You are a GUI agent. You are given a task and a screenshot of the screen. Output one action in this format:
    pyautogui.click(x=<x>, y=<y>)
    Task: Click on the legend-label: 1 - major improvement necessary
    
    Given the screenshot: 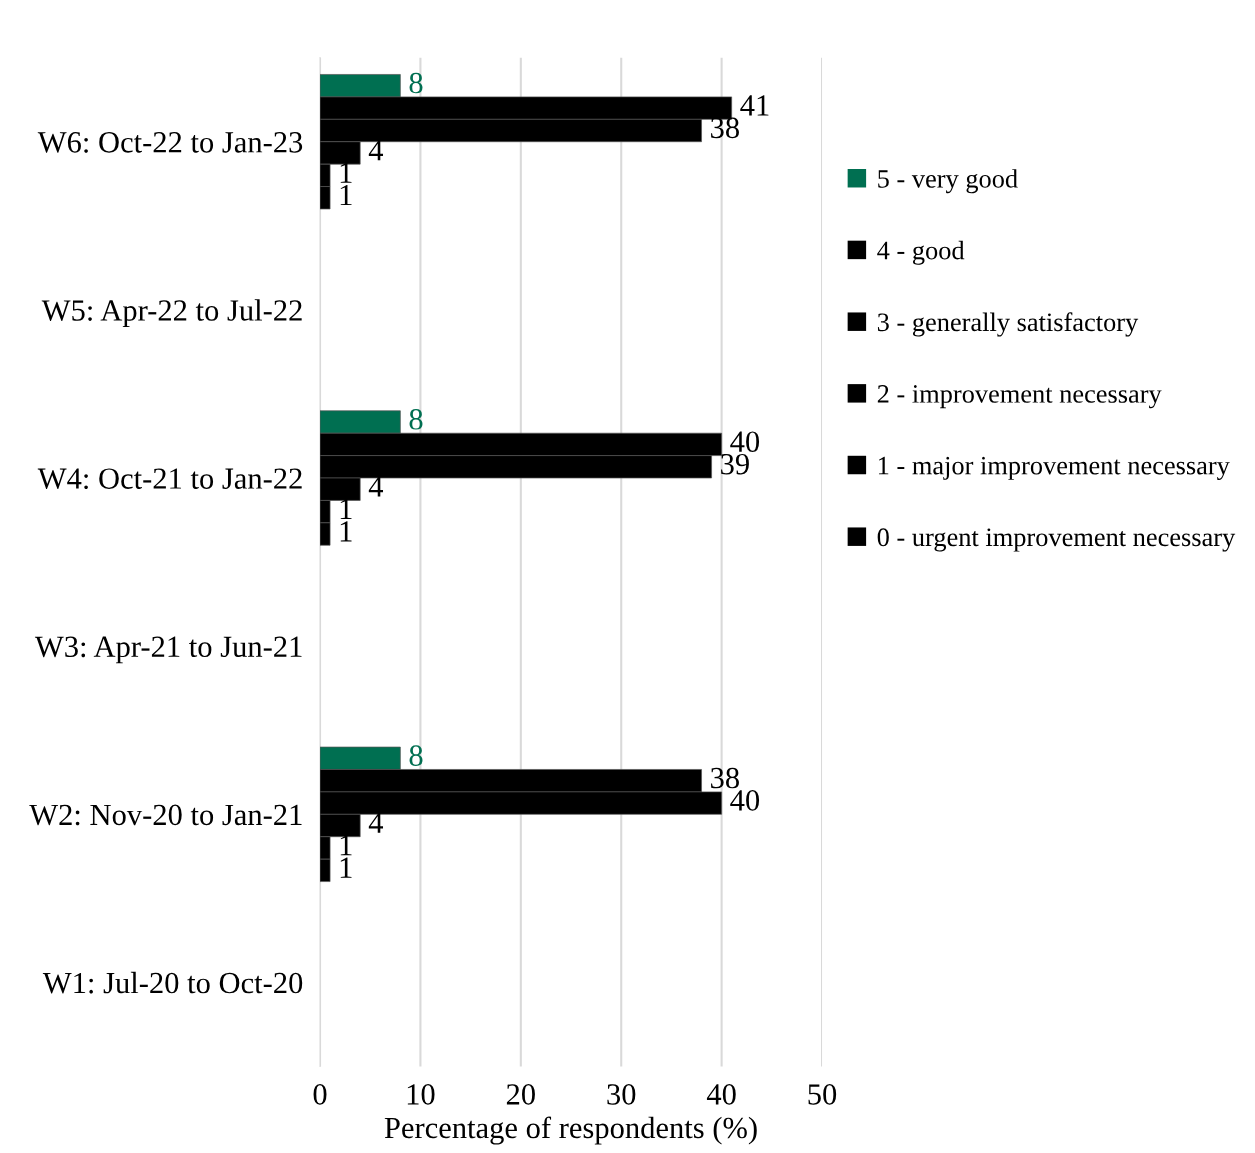 What is the action you would take?
    pyautogui.click(x=1054, y=468)
    